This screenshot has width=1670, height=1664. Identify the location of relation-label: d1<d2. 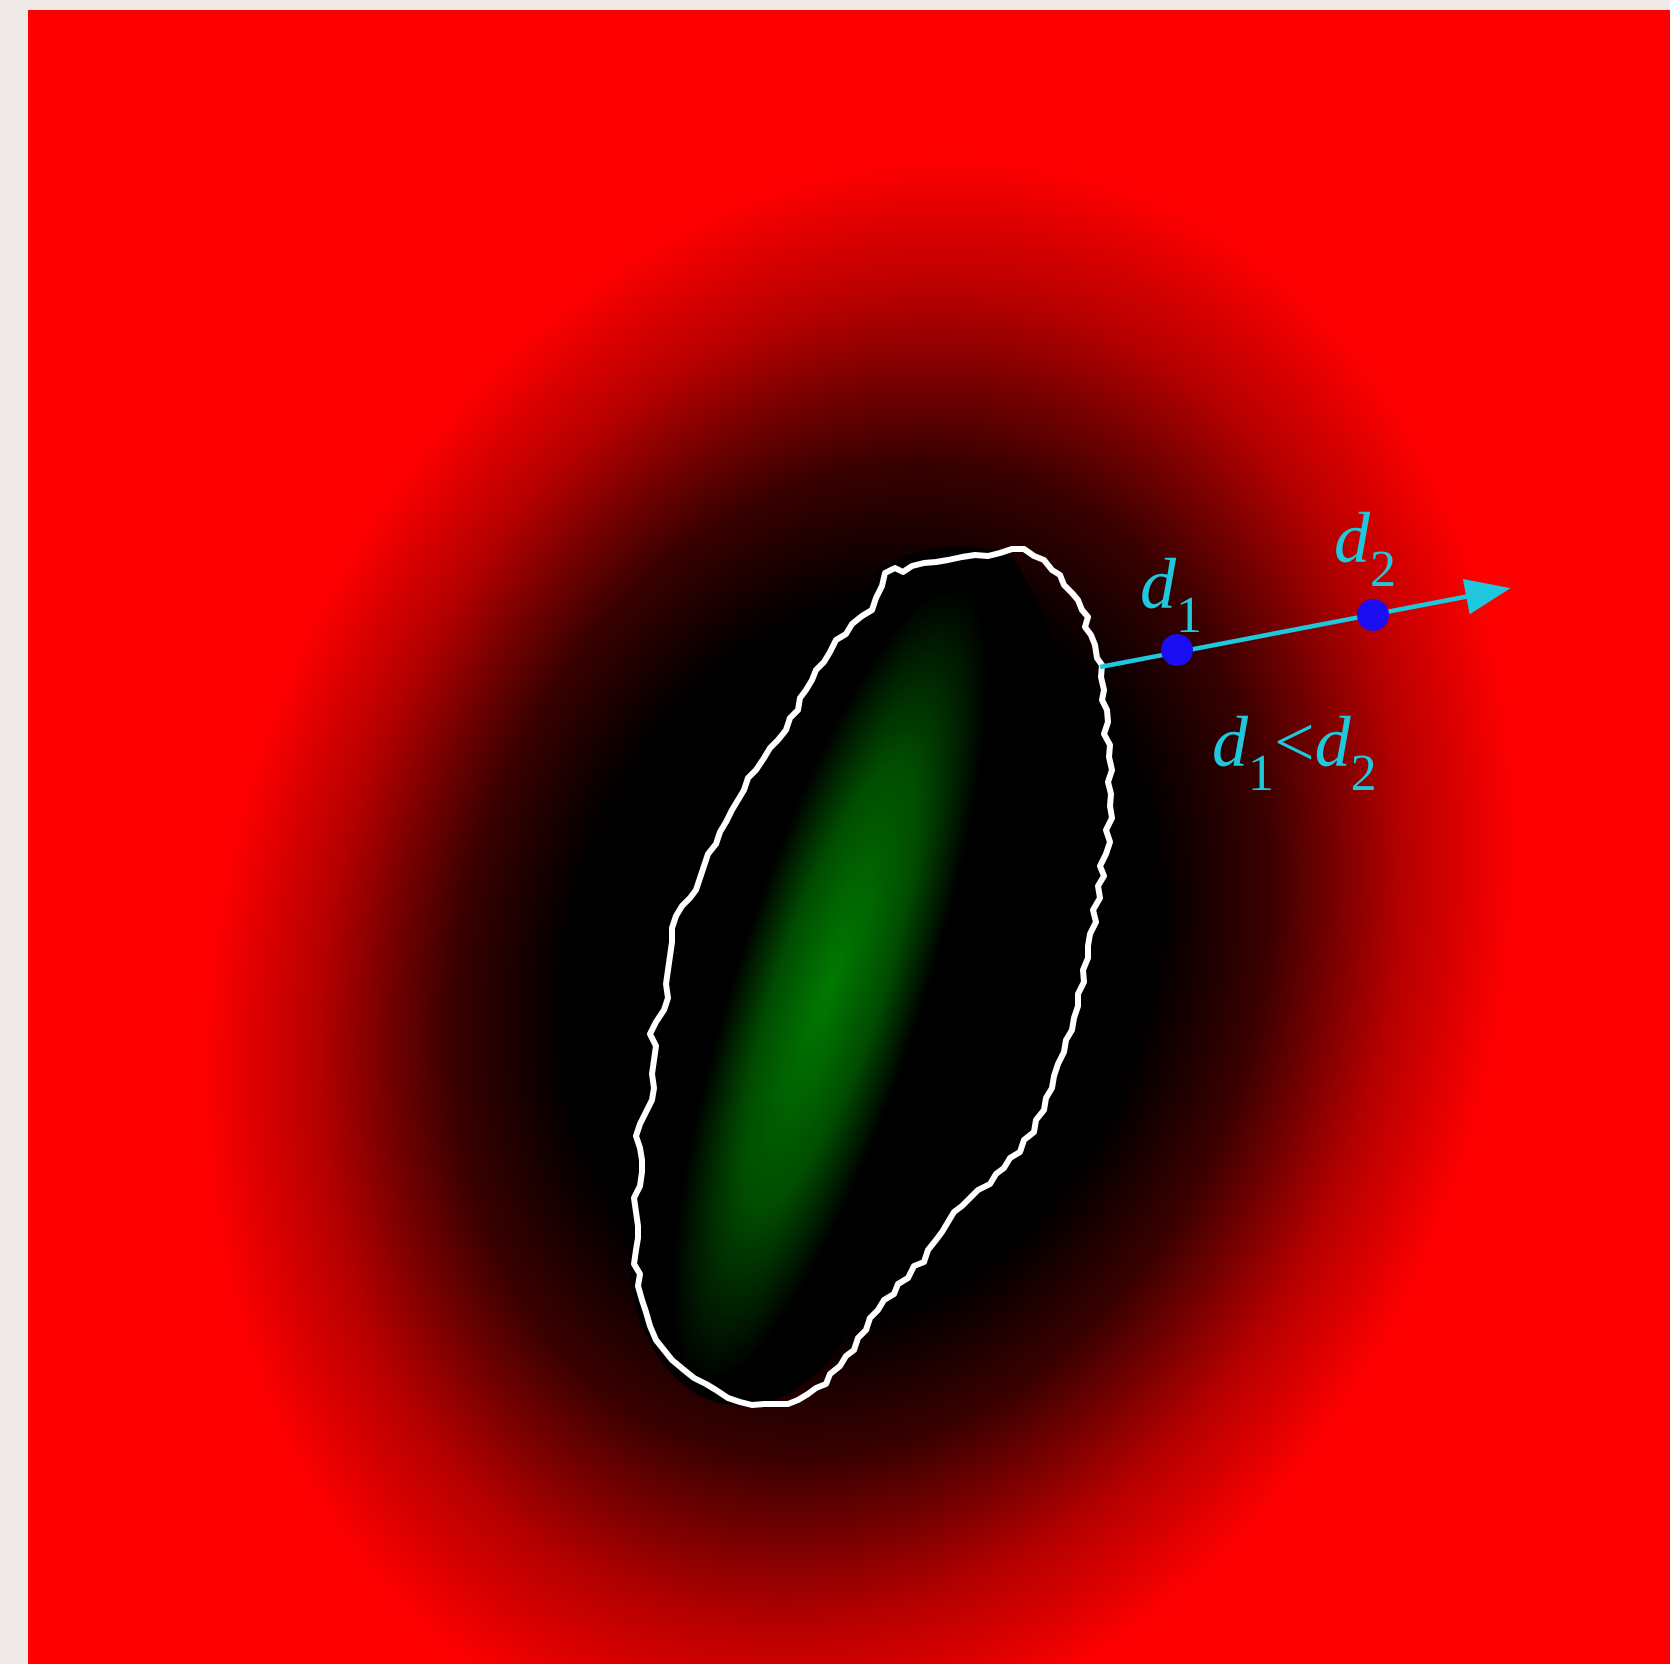
(1294, 752).